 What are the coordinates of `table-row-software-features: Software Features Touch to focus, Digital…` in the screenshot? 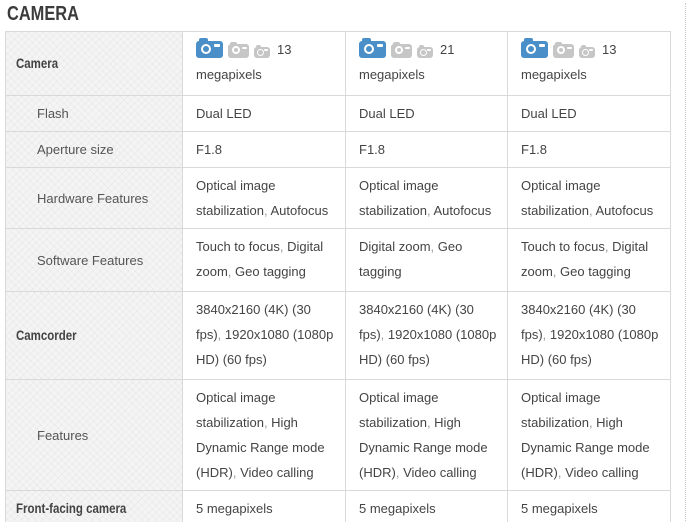 It's located at (338, 260).